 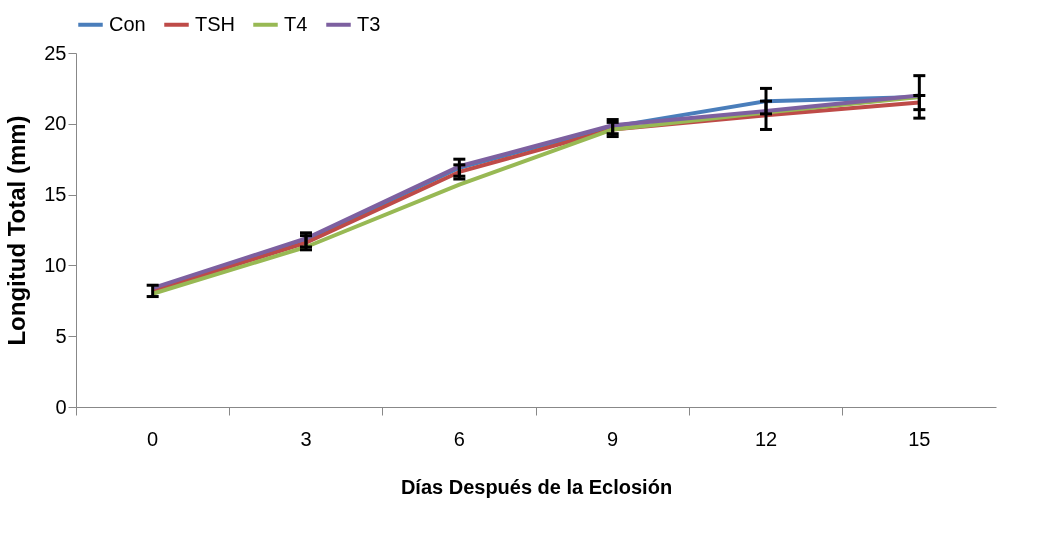 What do you see at coordinates (55, 52) in the screenshot?
I see `y-tick-label: 25` at bounding box center [55, 52].